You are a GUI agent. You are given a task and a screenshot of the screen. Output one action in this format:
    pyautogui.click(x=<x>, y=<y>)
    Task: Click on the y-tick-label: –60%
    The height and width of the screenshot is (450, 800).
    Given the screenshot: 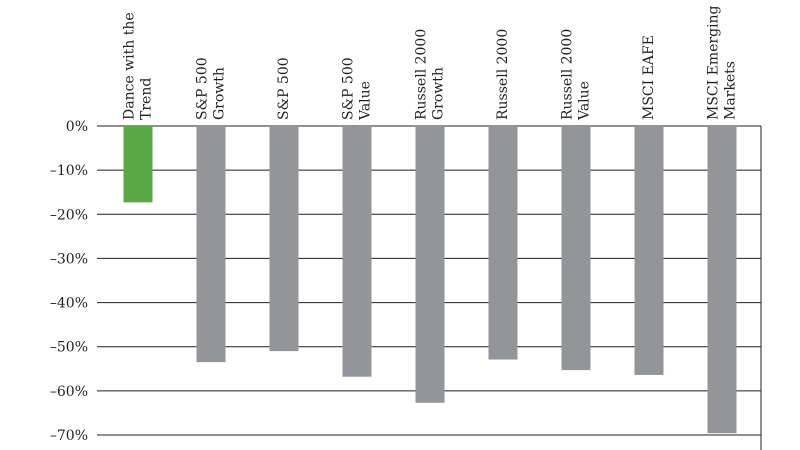 What is the action you would take?
    pyautogui.click(x=69, y=392)
    